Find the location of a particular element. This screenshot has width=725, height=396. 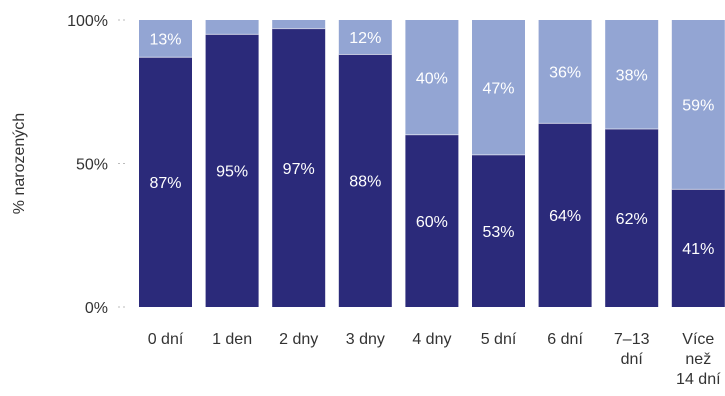

x-category-label: 3 dny is located at coordinates (365, 339).